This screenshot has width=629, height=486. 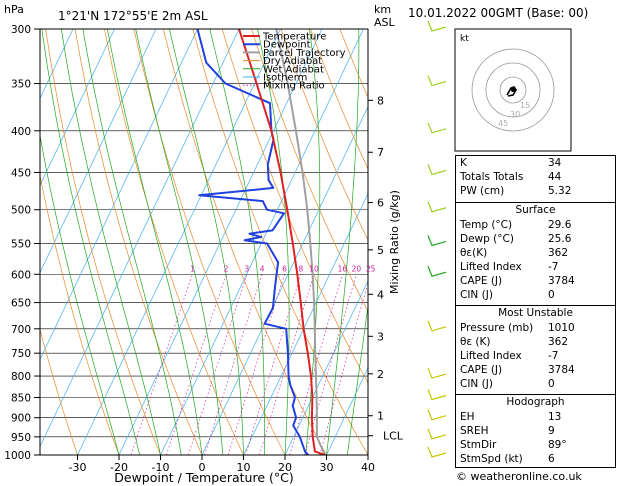 I want to click on x-tick-label: -30, so click(x=78, y=467).